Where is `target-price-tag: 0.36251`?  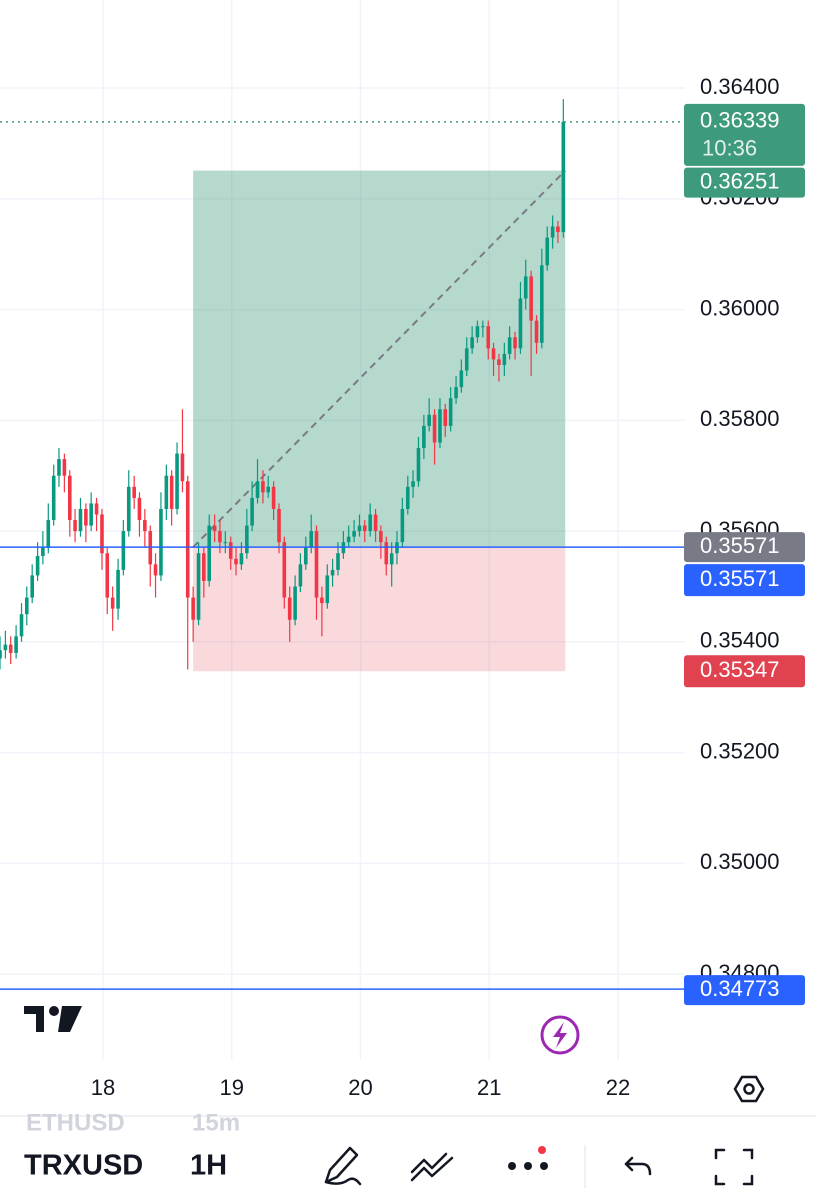
target-price-tag: 0.36251 is located at coordinates (740, 180).